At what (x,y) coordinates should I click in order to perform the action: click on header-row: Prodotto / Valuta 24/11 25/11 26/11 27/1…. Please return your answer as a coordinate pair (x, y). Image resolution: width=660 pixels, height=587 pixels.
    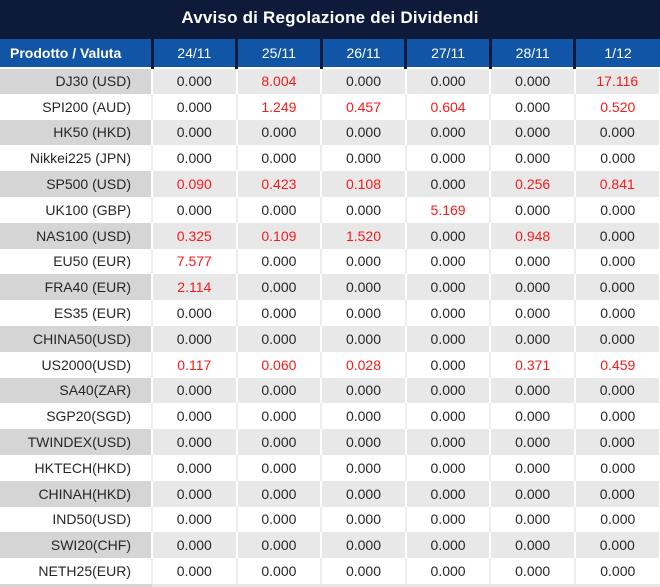
    Looking at the image, I should click on (330, 54).